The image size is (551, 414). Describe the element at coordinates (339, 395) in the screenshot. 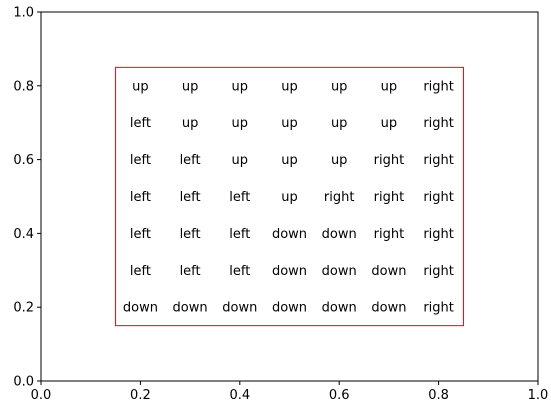

I see `x-tick-label: 0.6` at that location.